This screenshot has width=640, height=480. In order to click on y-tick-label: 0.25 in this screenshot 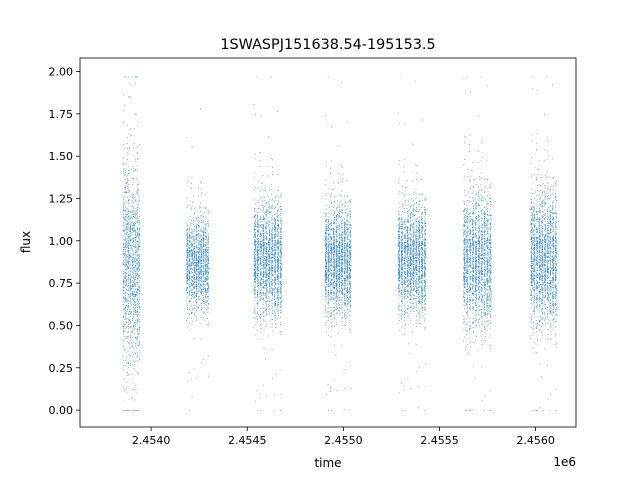, I will do `click(61, 368)`.